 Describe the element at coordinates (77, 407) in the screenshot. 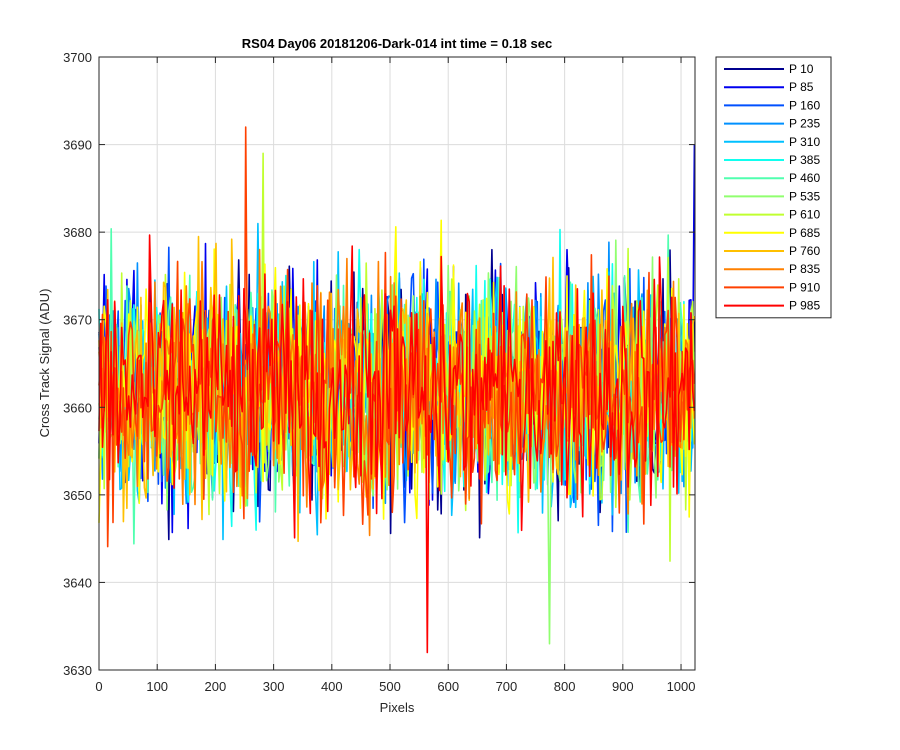

I see `y-tick-label: 3660` at that location.